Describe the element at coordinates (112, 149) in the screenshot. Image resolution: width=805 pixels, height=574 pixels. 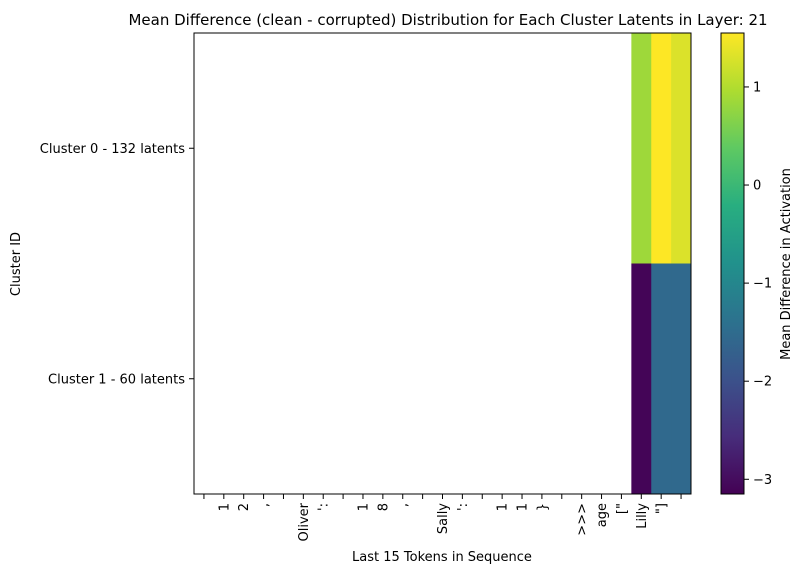
I see `y-tick-label: Cluster 0 - 132 latents` at that location.